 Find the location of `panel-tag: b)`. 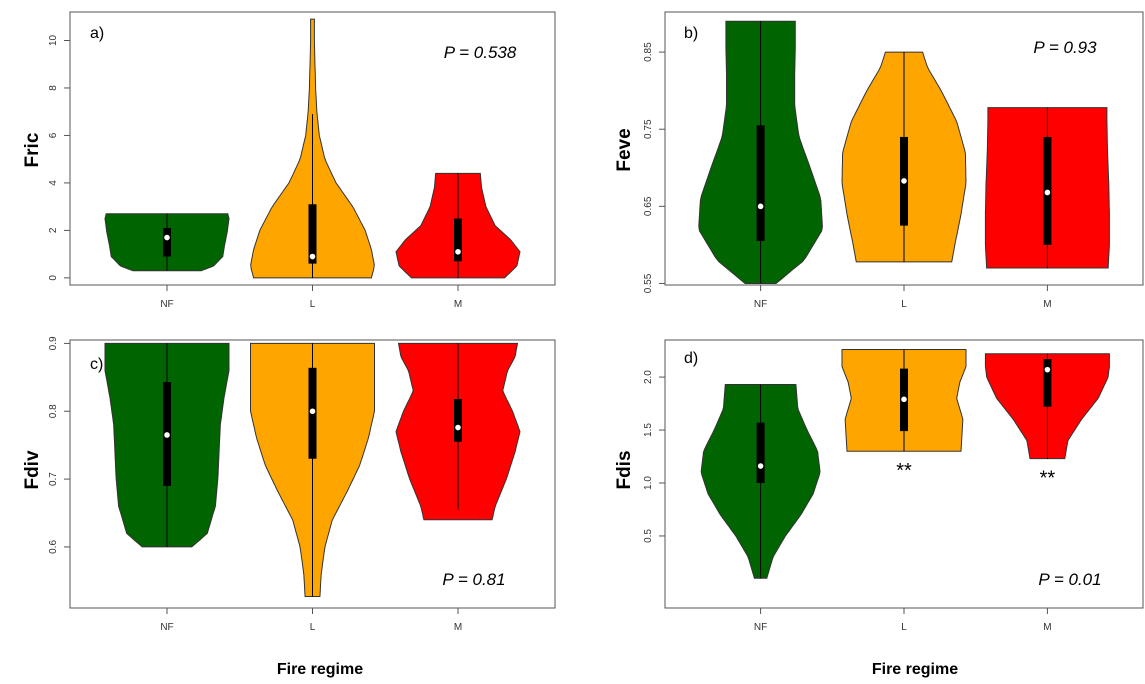

panel-tag: b) is located at coordinates (691, 33).